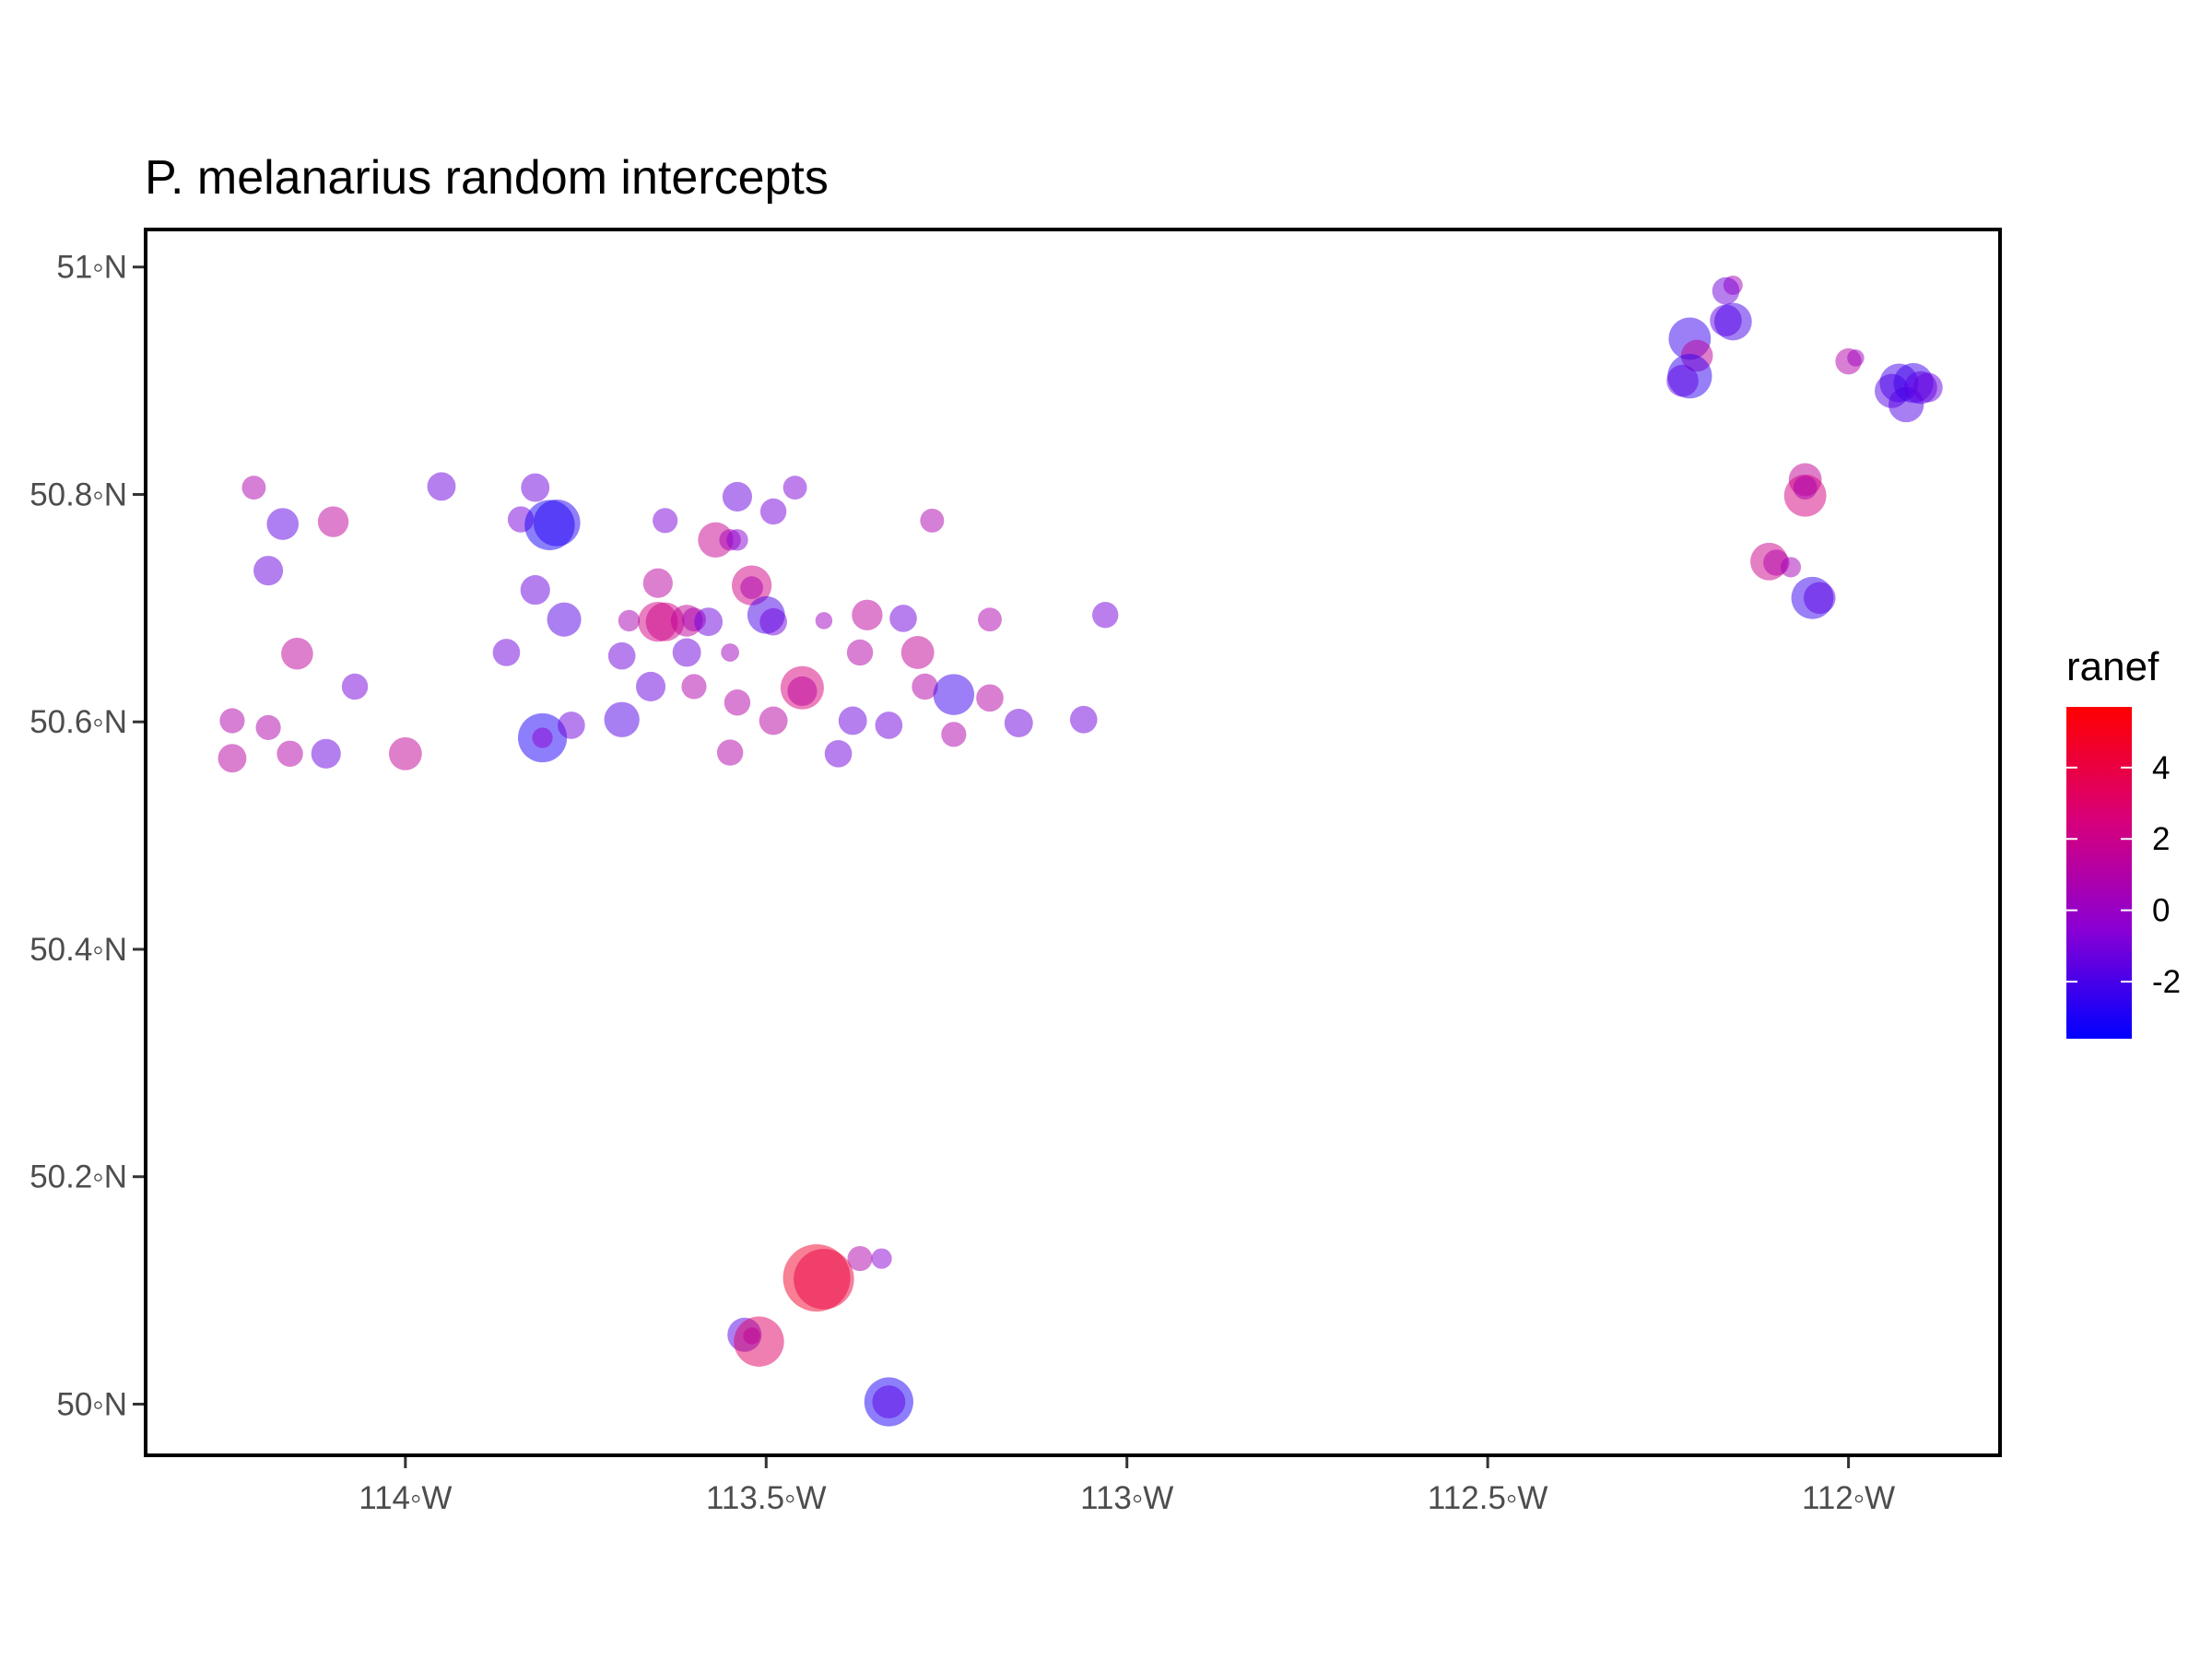  I want to click on legend-tick-label-4: -2, so click(2166, 982).